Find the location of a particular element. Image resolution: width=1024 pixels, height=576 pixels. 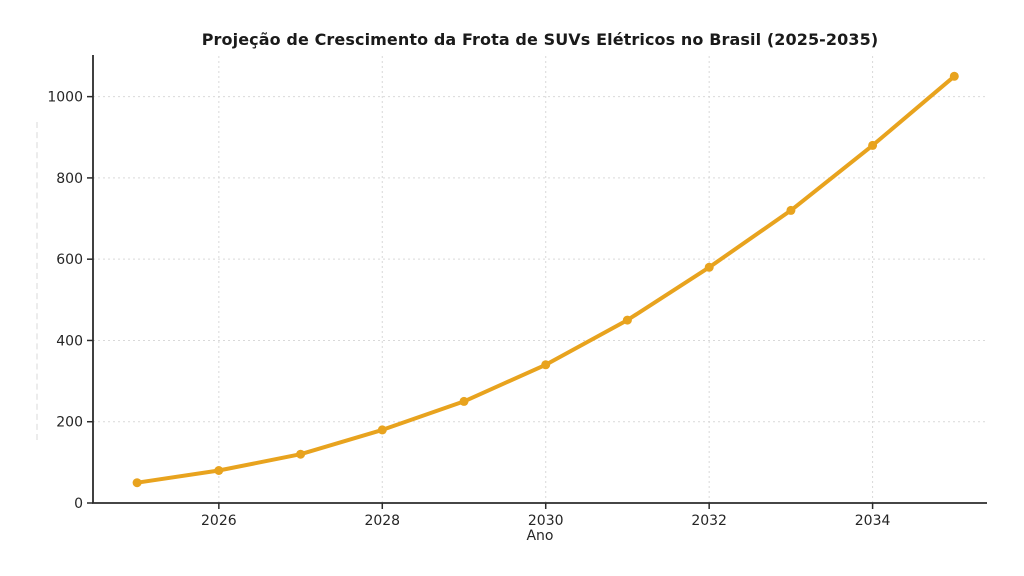

y-tick-label: 1000 is located at coordinates (65, 98).